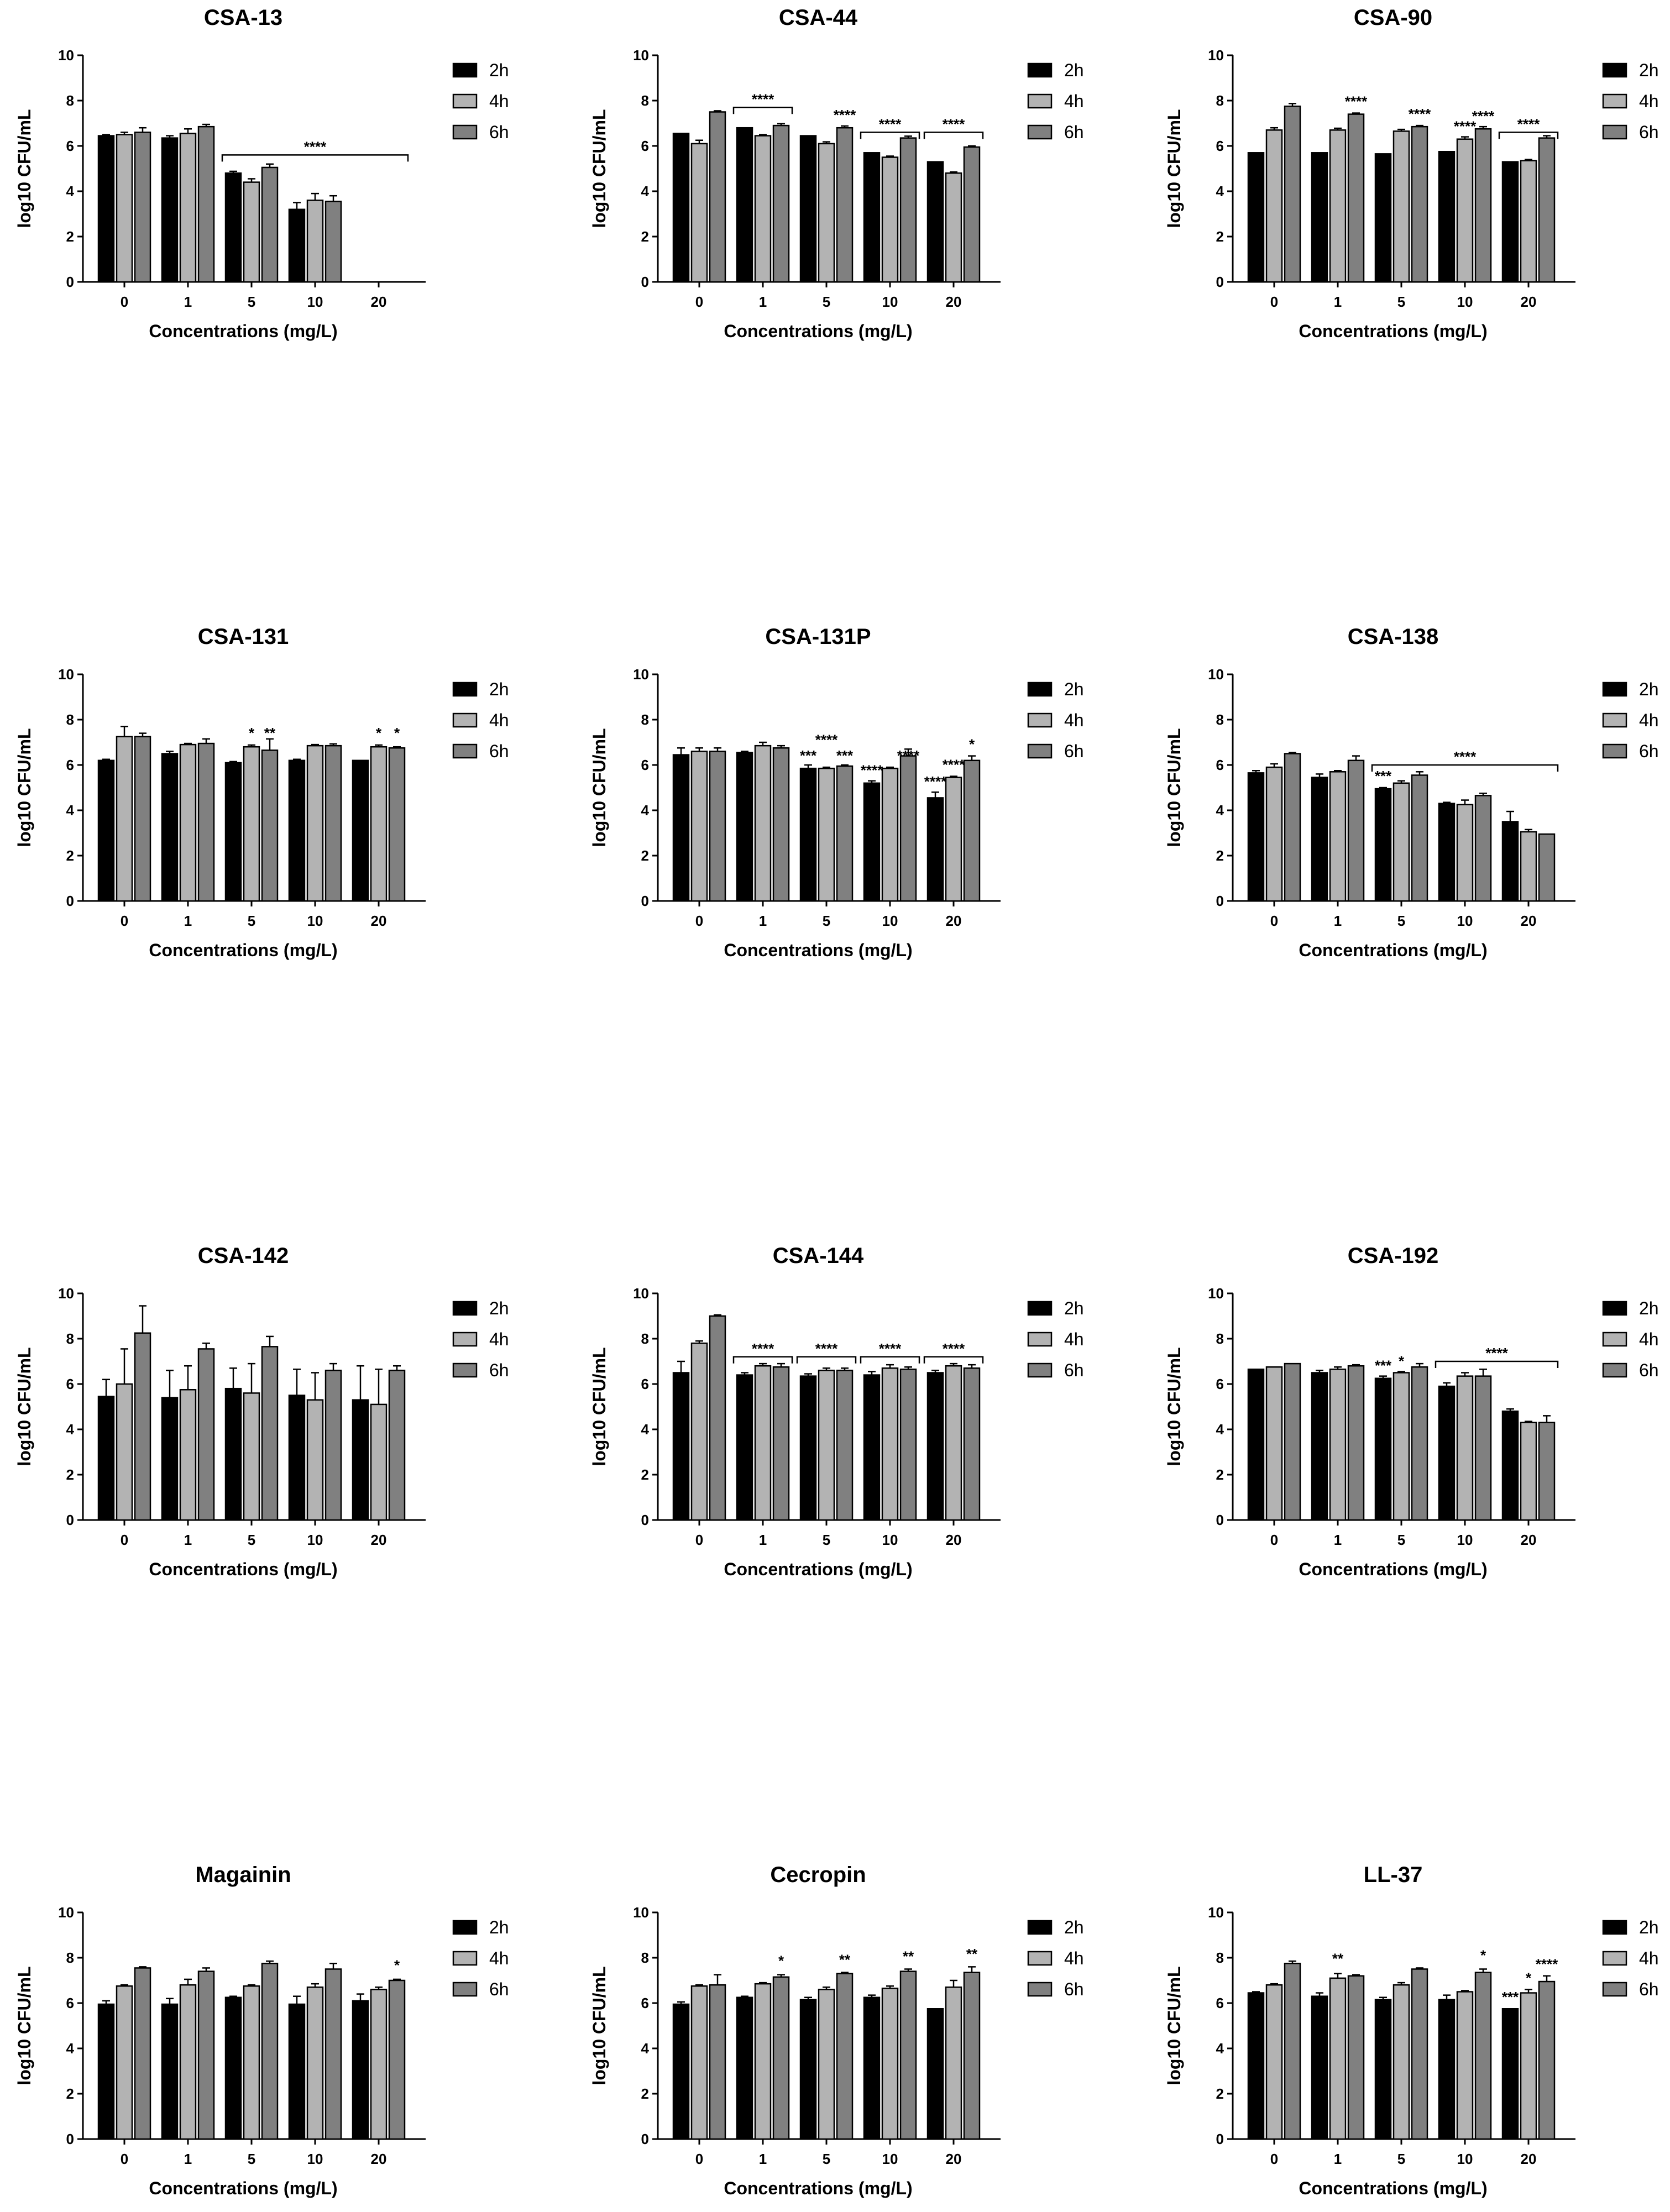  Describe the element at coordinates (845, 755) in the screenshot. I see `significance-label: ***` at that location.